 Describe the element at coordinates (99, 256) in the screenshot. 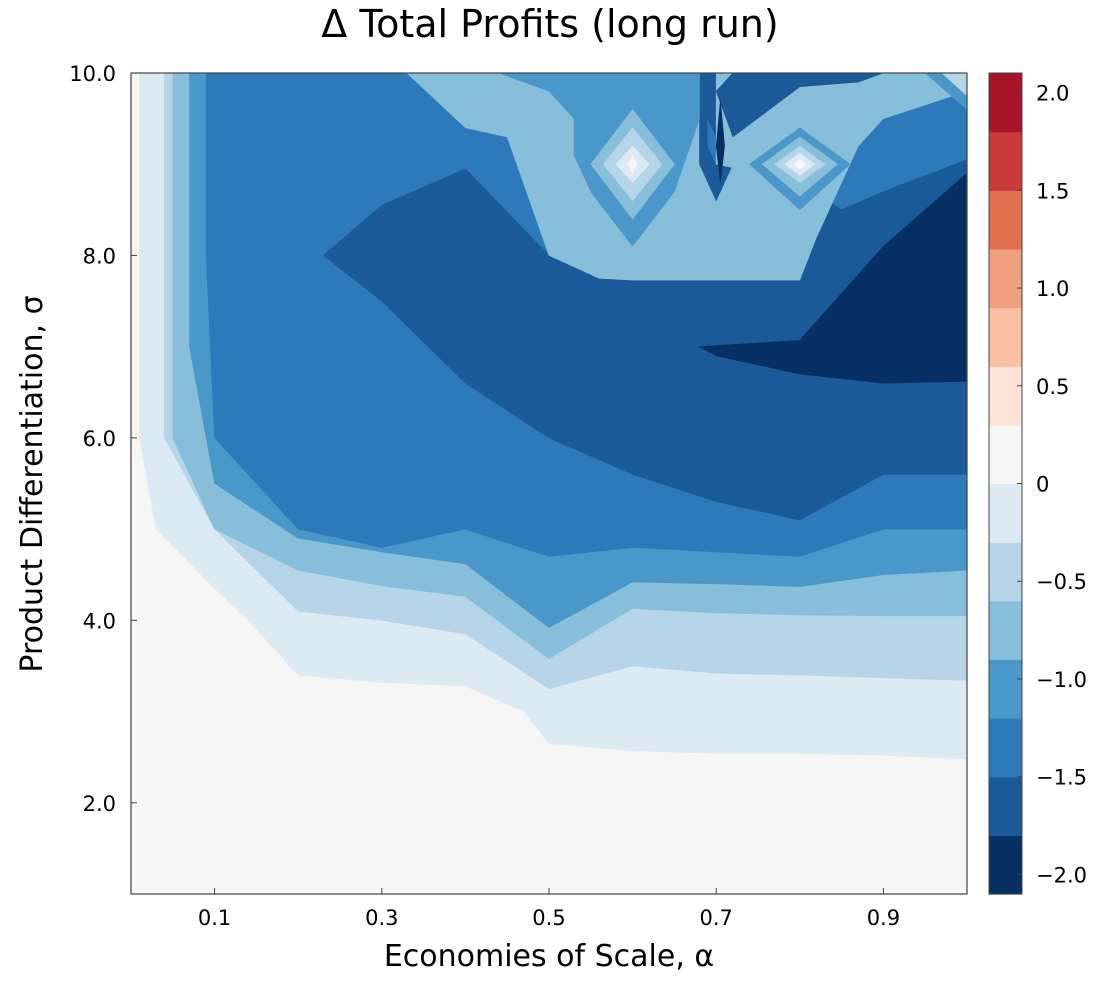

I see `y-tick-label: 8.0` at that location.